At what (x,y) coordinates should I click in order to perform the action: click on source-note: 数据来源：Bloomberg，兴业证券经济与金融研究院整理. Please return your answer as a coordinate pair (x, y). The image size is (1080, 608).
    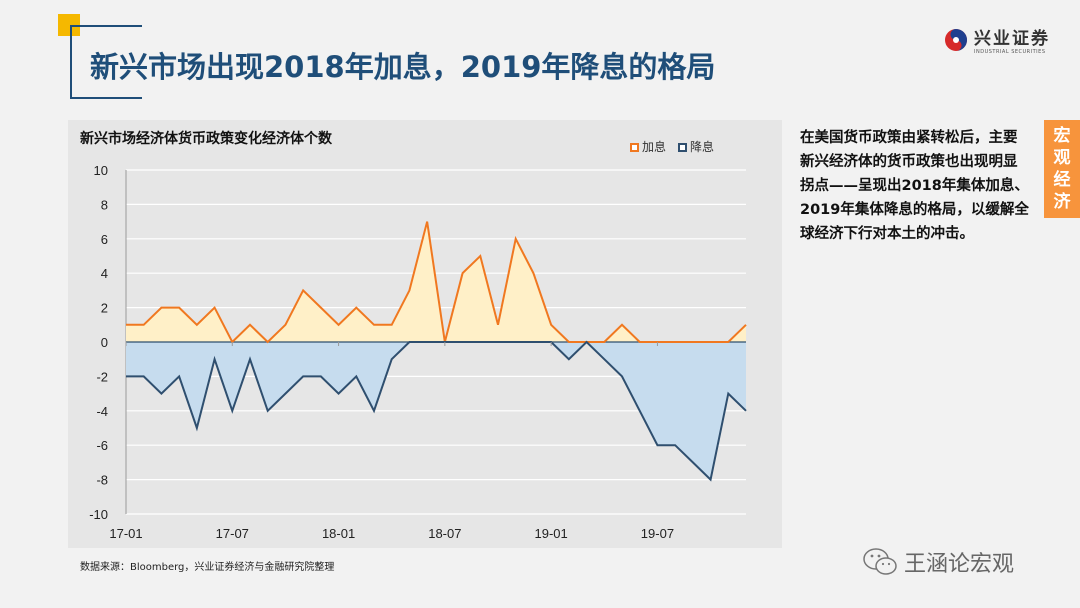
    Looking at the image, I should click on (207, 567).